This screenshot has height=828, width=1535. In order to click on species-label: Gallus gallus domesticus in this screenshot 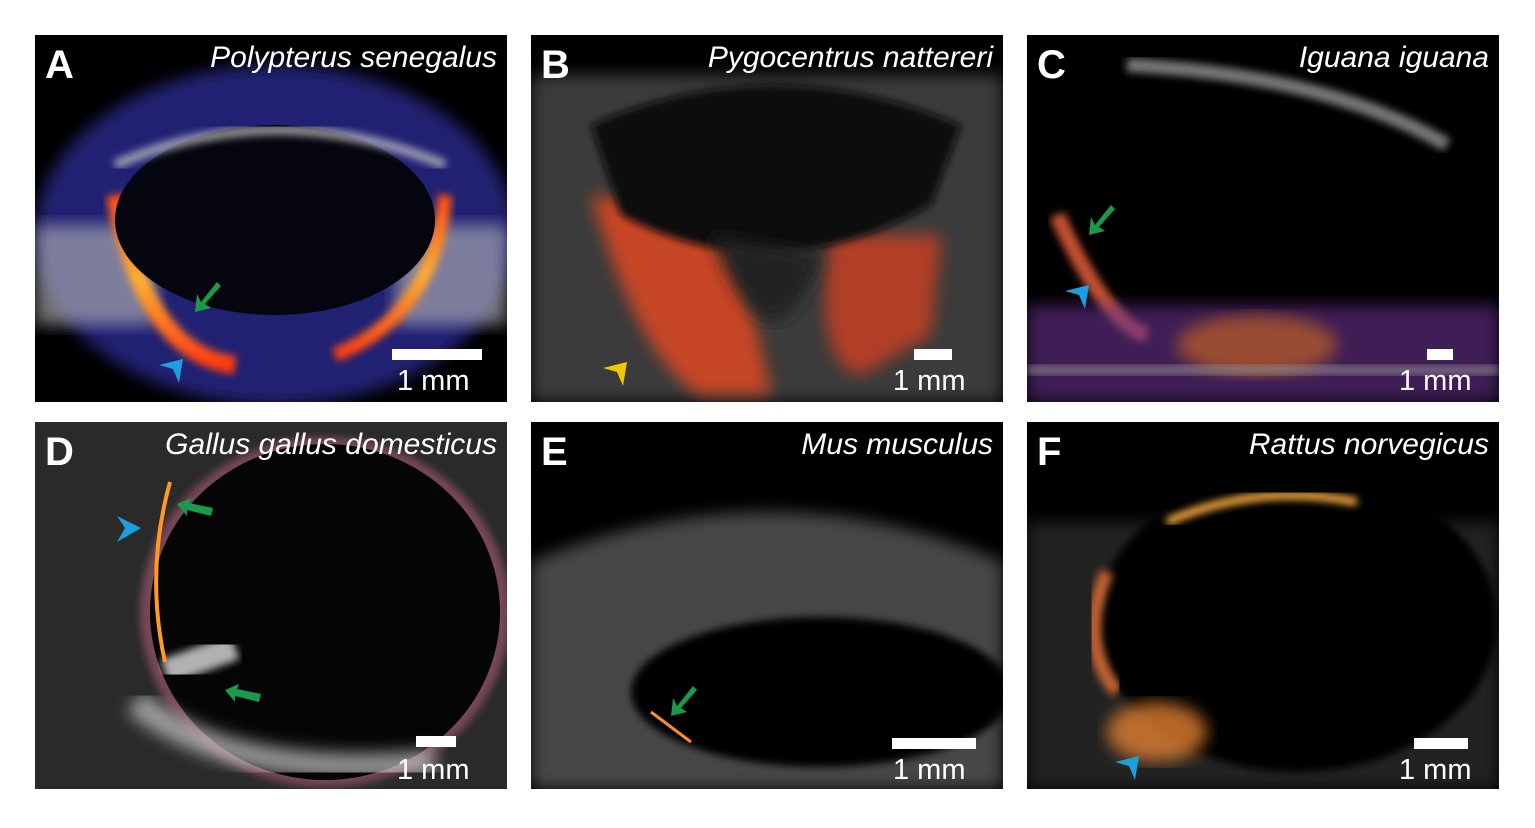, I will do `click(331, 444)`.